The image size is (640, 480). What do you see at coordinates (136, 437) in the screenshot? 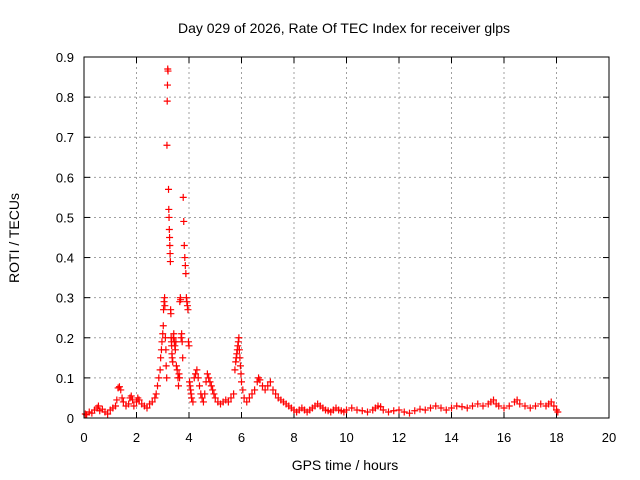
I see `x-tick-label: 2` at bounding box center [136, 437].